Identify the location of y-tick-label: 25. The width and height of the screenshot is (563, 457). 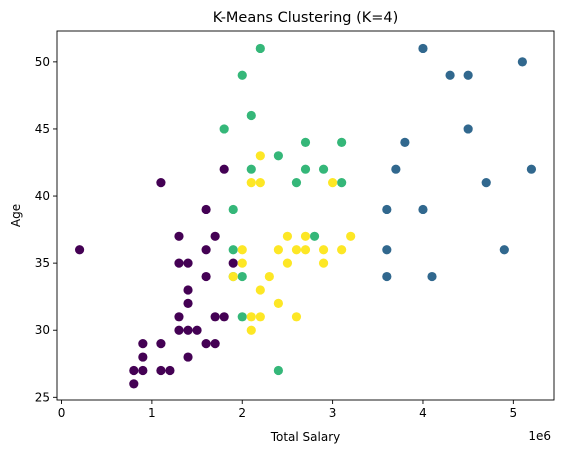
(42, 397).